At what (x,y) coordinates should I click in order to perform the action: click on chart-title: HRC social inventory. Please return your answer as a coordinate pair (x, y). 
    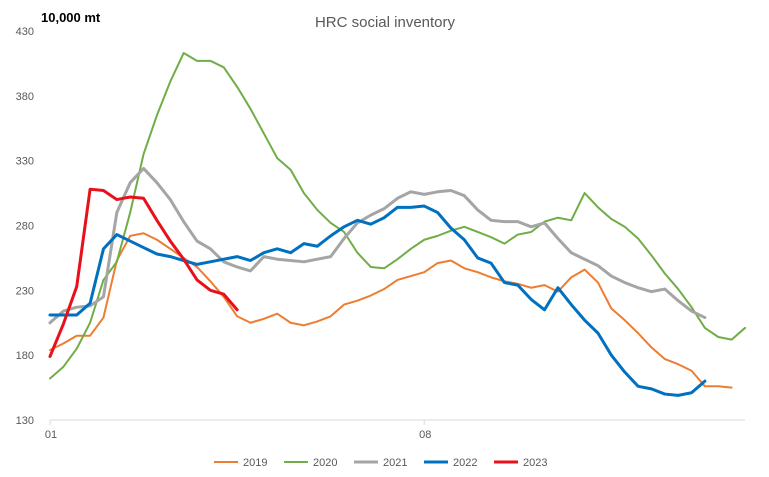
    Looking at the image, I should click on (385, 22).